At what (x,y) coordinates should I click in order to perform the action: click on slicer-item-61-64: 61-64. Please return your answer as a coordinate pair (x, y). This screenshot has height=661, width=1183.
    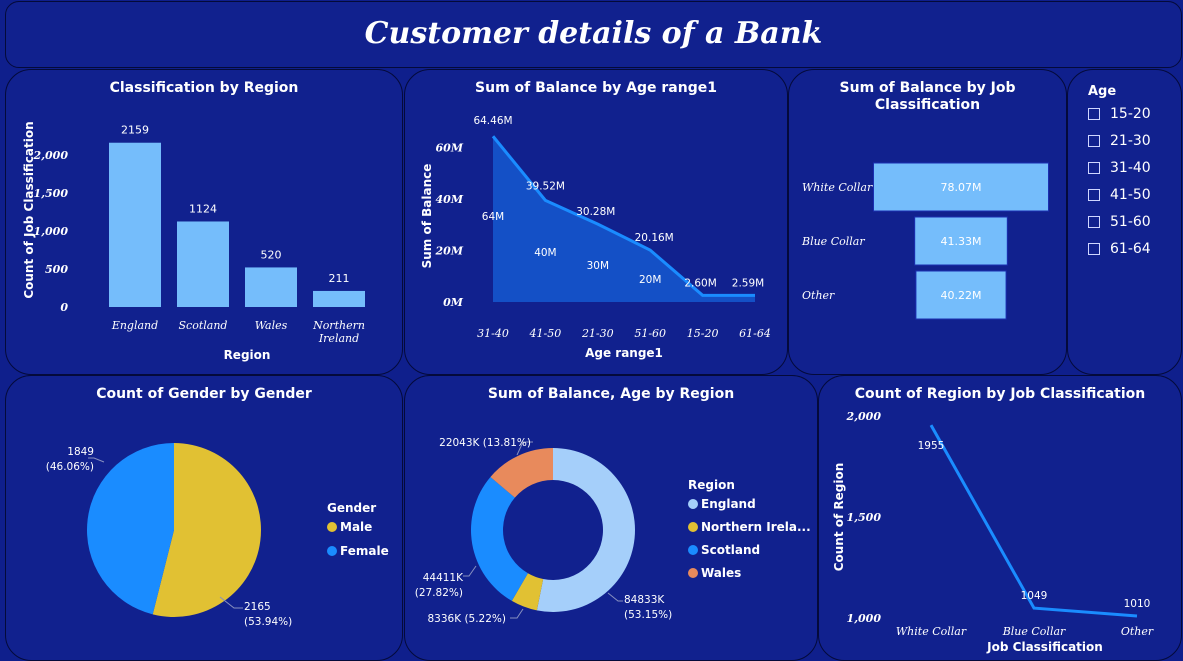
    Looking at the image, I should click on (1119, 249).